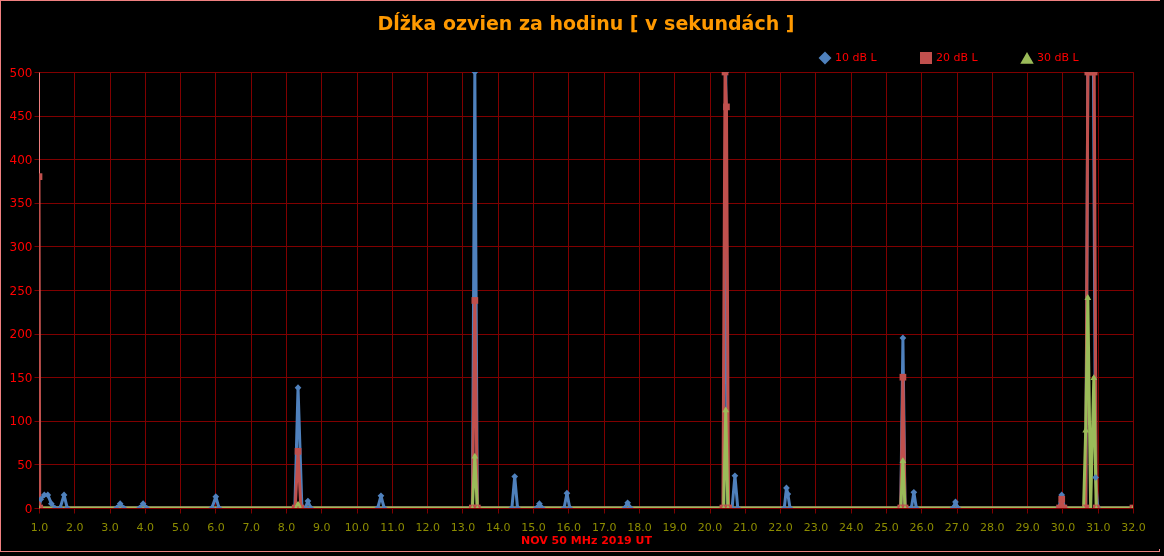 Image resolution: width=1164 pixels, height=556 pixels. What do you see at coordinates (569, 527) in the screenshot?
I see `x-tick-label: 16.0` at bounding box center [569, 527].